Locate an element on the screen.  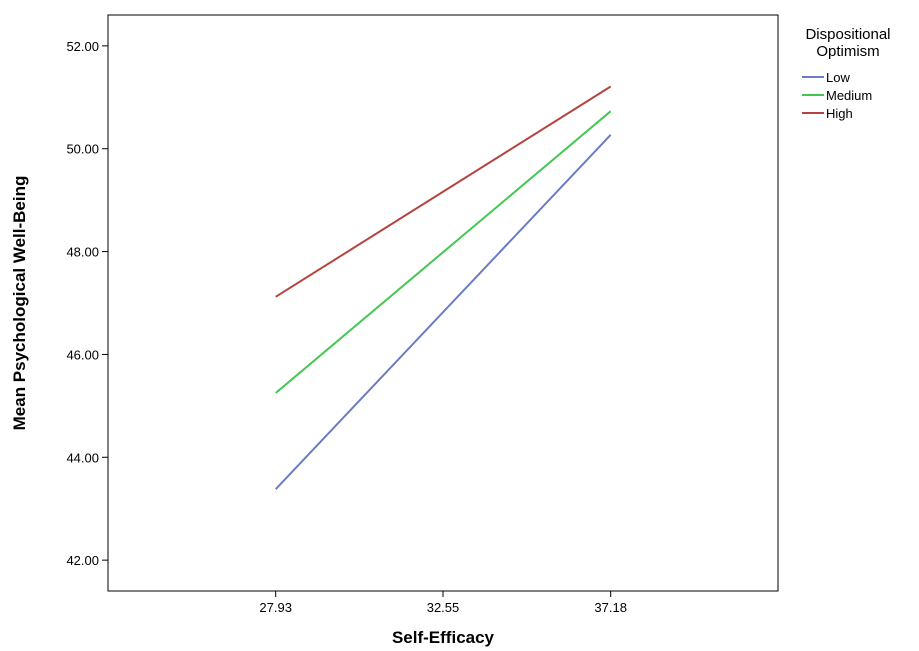
legend: Dispositional Optimism Low Medium High is located at coordinates (846, 73).